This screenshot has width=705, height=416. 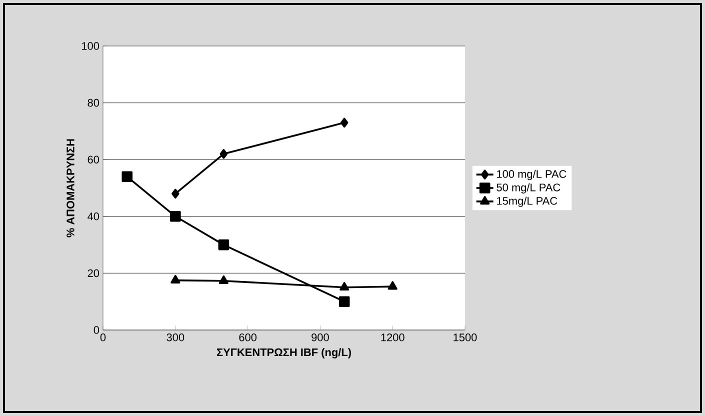 What do you see at coordinates (465, 338) in the screenshot?
I see `x-tick-label: 1500` at bounding box center [465, 338].